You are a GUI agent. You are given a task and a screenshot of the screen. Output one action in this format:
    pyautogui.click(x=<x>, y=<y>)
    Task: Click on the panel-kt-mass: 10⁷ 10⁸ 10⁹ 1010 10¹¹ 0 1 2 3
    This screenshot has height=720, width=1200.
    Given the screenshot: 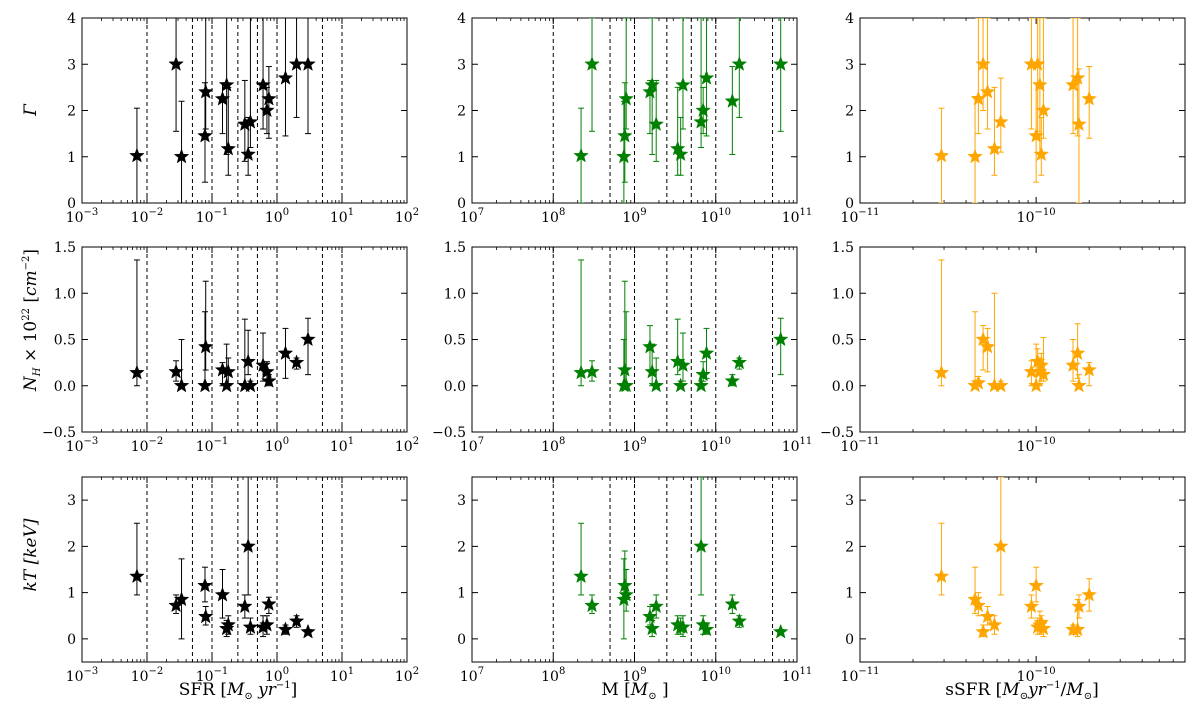 What is the action you would take?
    pyautogui.click(x=635, y=580)
    